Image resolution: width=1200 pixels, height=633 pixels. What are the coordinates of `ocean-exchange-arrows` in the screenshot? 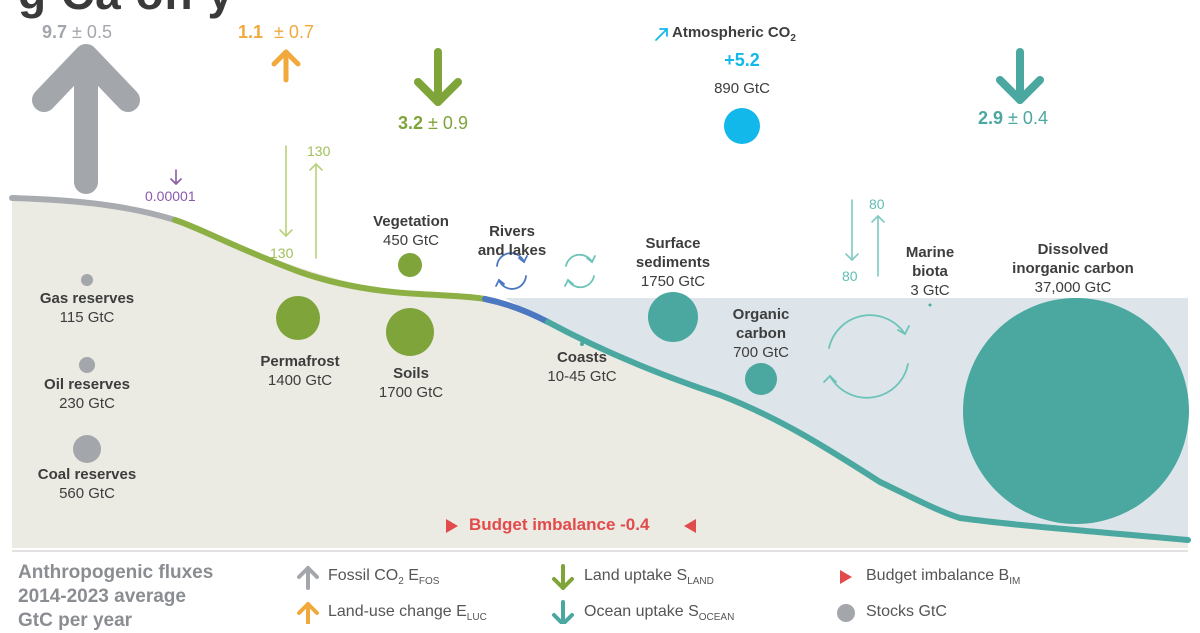 It's located at (865, 238).